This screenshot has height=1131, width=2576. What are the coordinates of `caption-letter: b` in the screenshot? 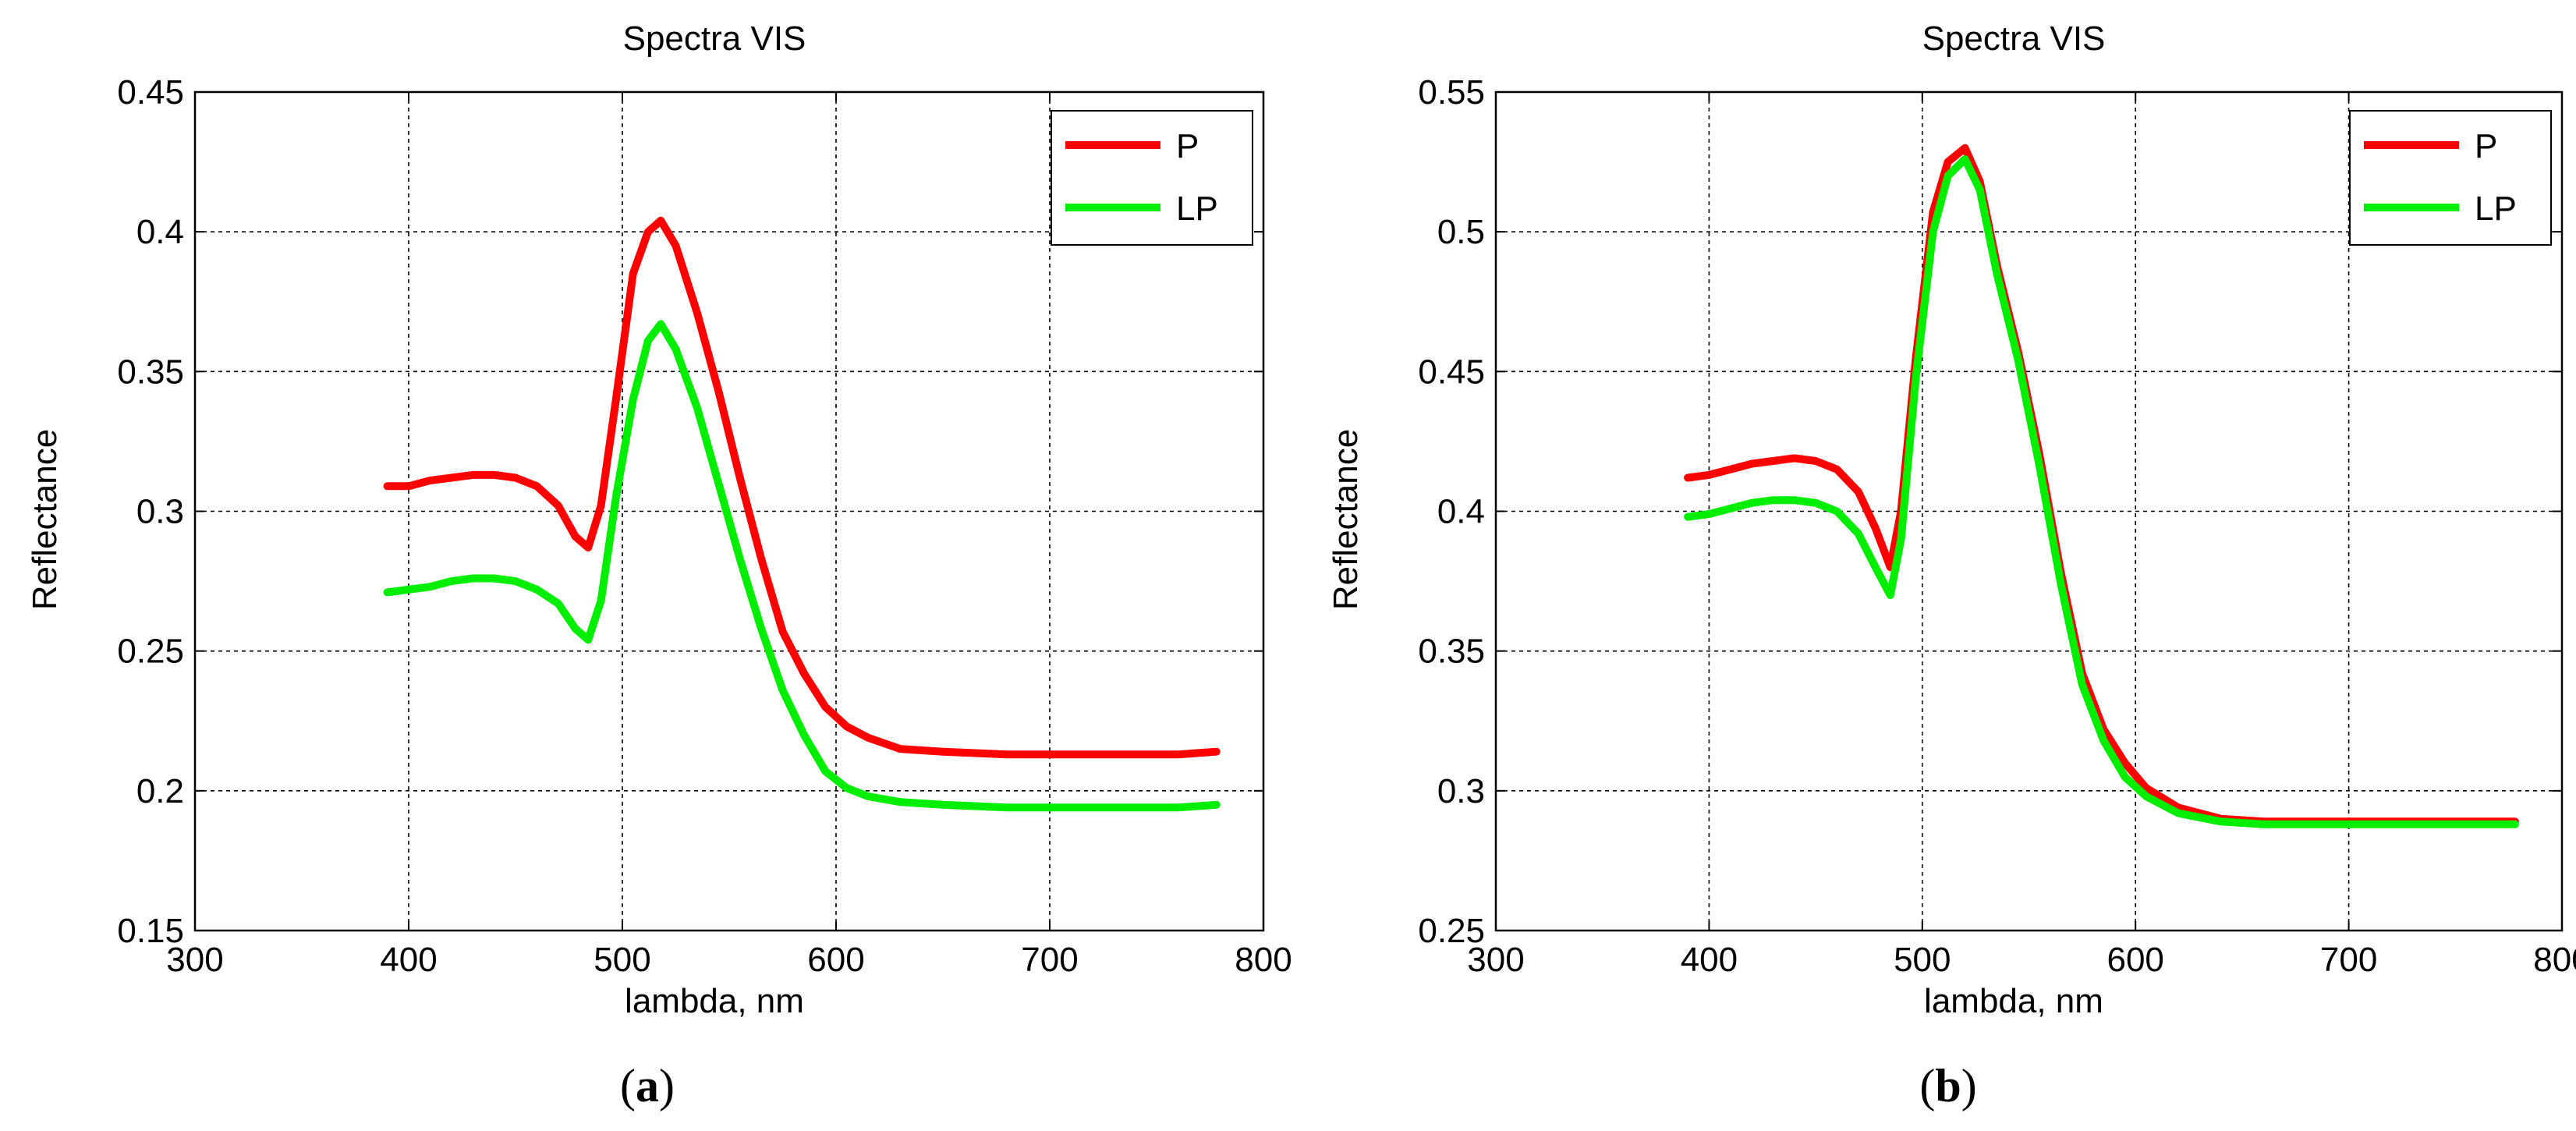 It's located at (1948, 1086).